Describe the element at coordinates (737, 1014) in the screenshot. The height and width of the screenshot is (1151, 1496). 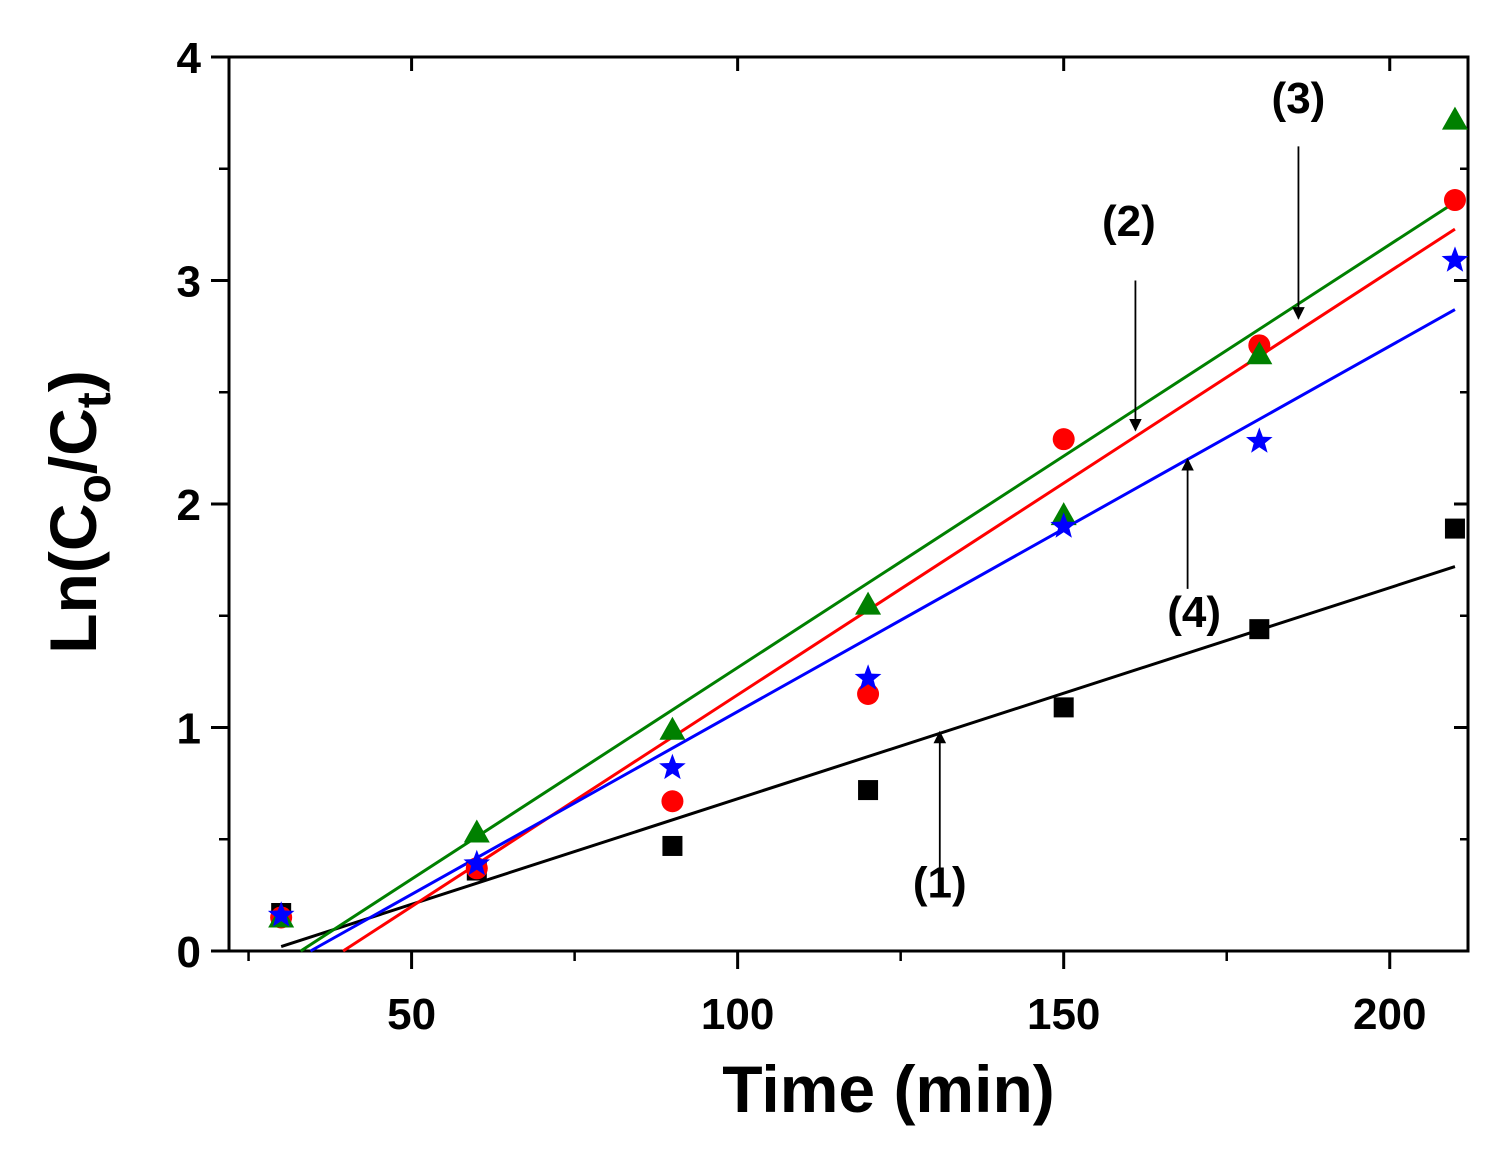
I see `x-tick-label: 100` at that location.